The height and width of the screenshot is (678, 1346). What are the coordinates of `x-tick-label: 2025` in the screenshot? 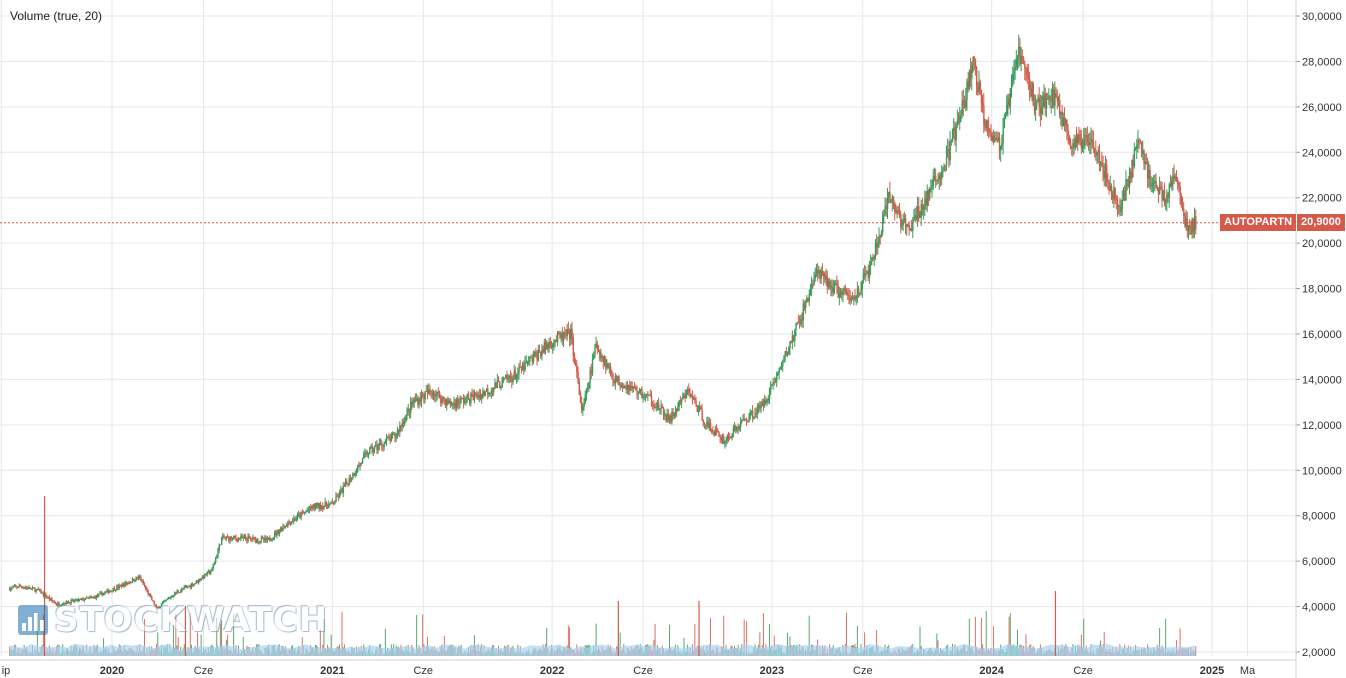 It's located at (1212, 671).